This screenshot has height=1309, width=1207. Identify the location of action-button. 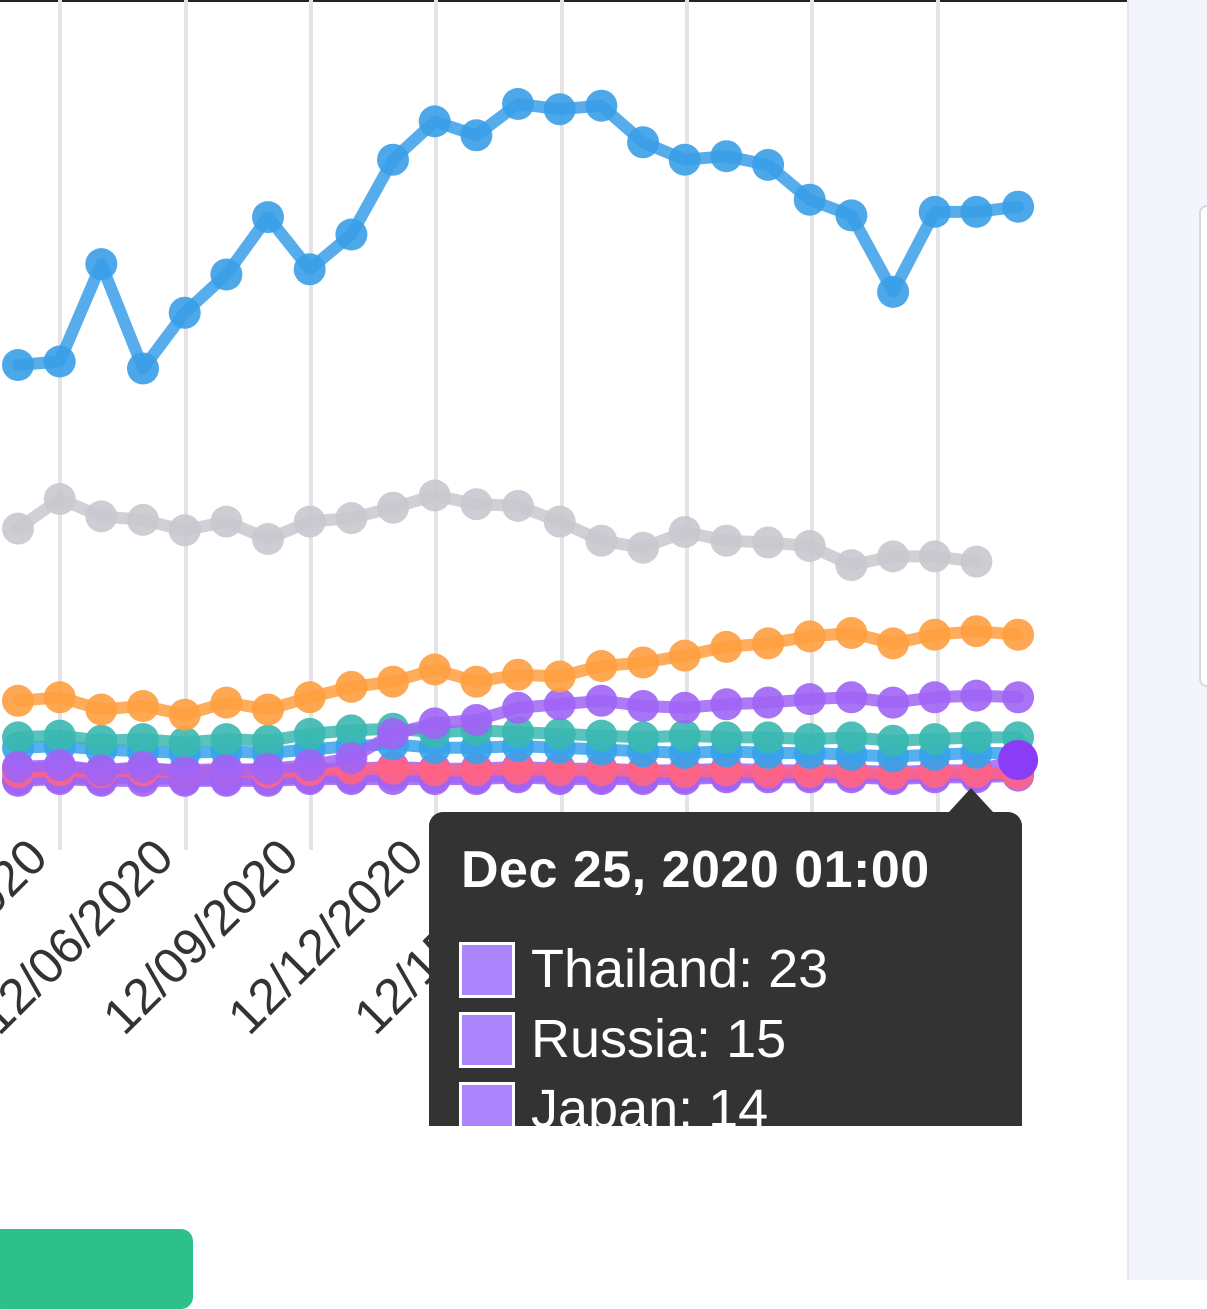
(96, 1269).